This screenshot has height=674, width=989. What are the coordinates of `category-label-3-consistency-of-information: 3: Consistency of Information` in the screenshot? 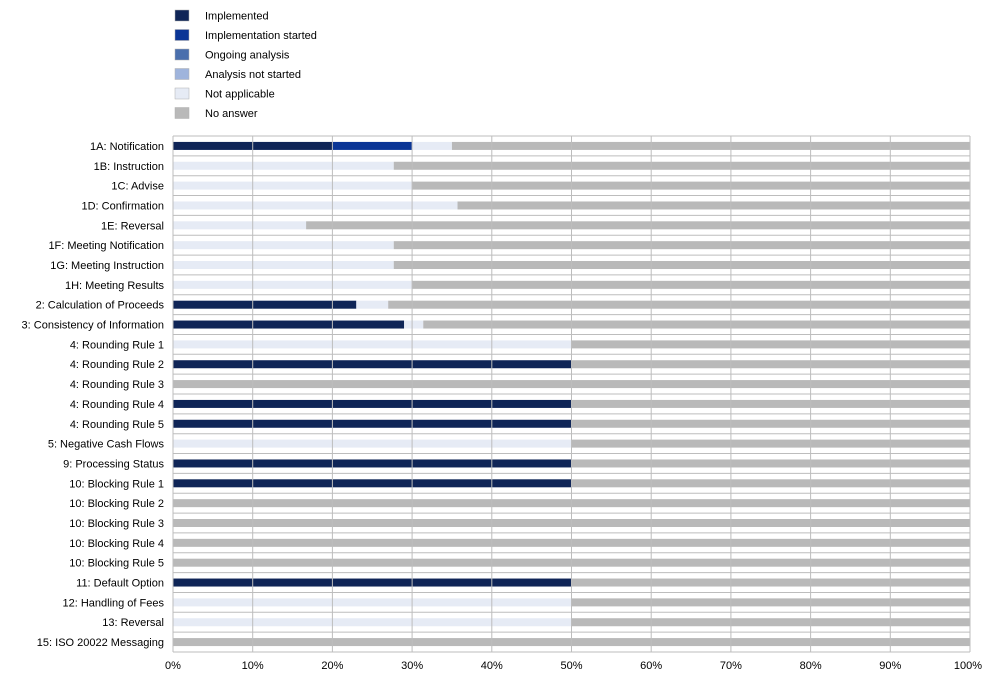 It's located at (93, 326).